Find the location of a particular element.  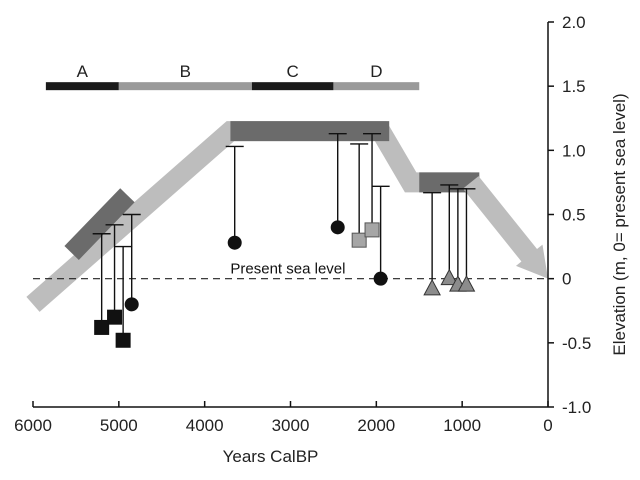

x-tick-label-2000: 2000 is located at coordinates (376, 425).